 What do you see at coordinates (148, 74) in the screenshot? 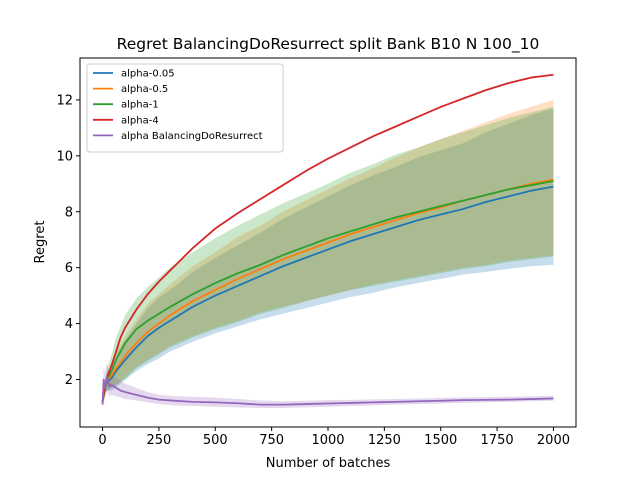
I see `legend-entry-alpha-0-05: alpha-0.05` at bounding box center [148, 74].